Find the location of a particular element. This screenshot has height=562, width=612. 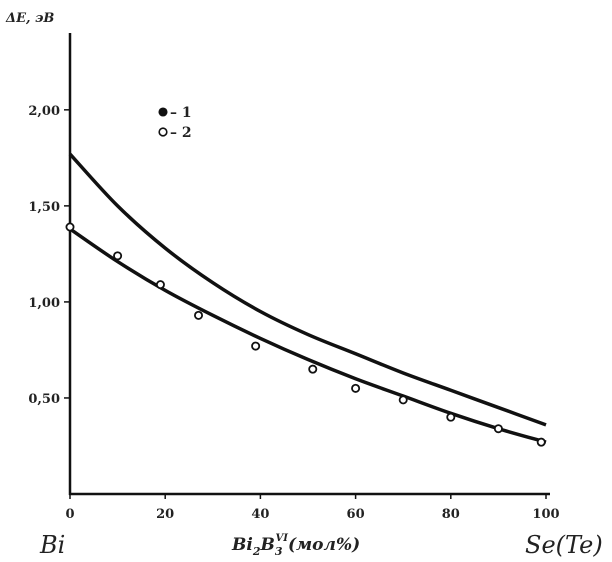

x-tick-label: 20 is located at coordinates (165, 514).